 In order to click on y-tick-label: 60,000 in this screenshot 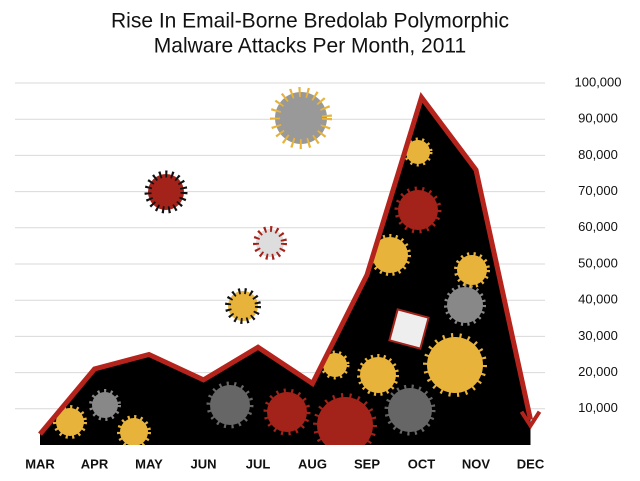, I will do `click(598, 226)`.